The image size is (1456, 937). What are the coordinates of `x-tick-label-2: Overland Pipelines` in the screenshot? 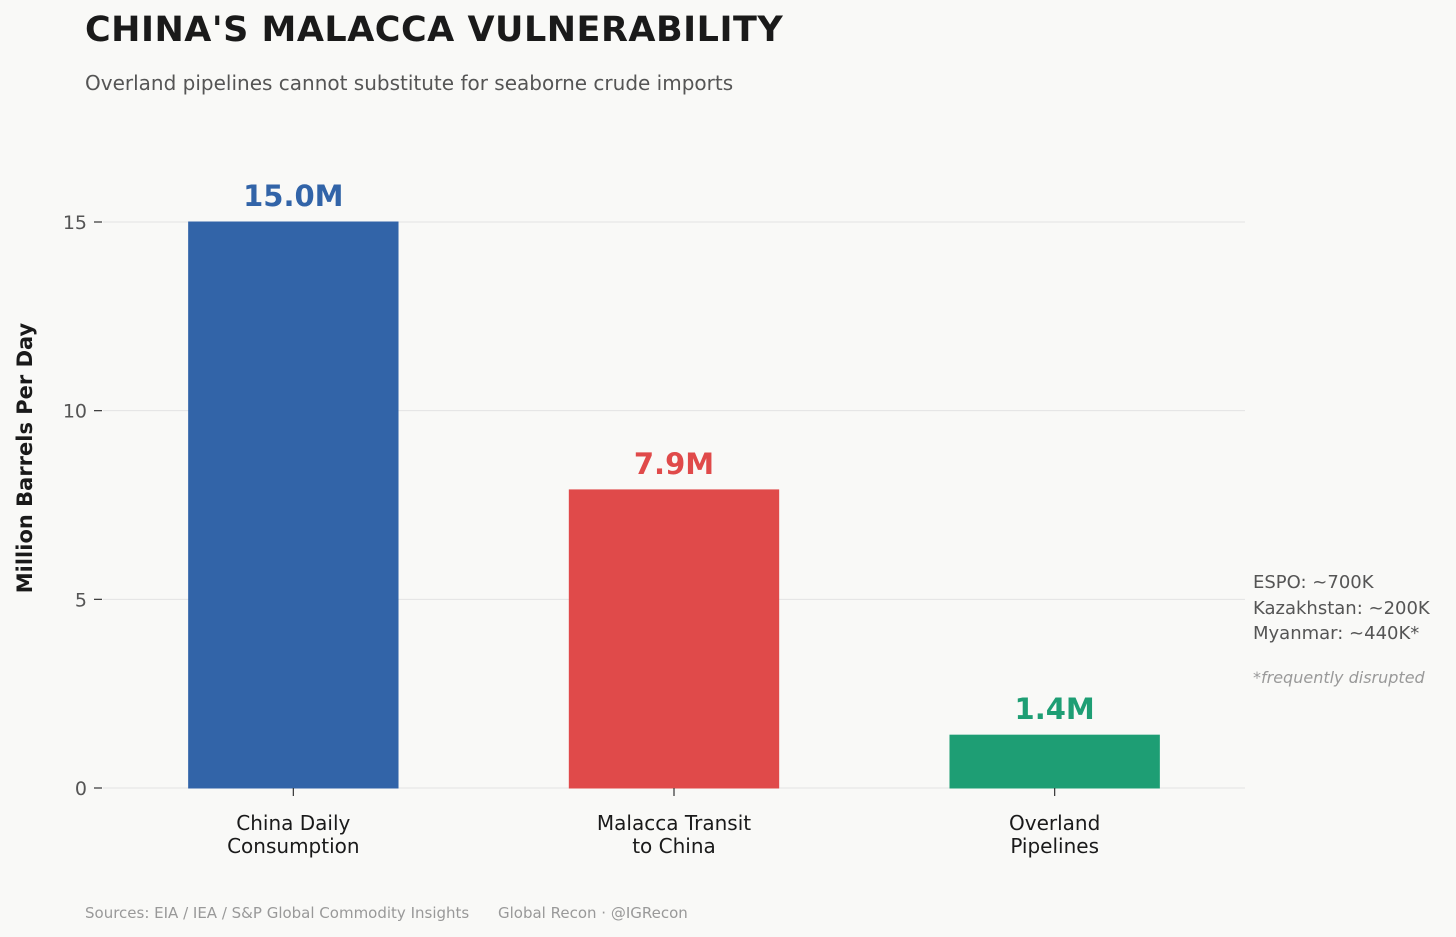 It's located at (1054, 834).